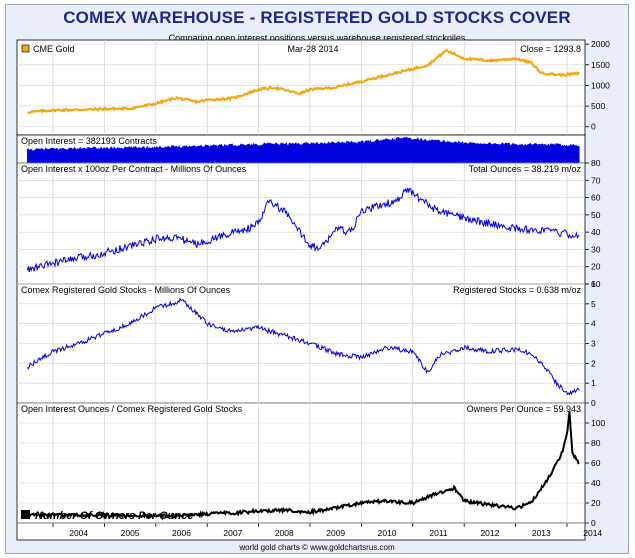  I want to click on panel-4-y-tick-label: 6, so click(593, 284).